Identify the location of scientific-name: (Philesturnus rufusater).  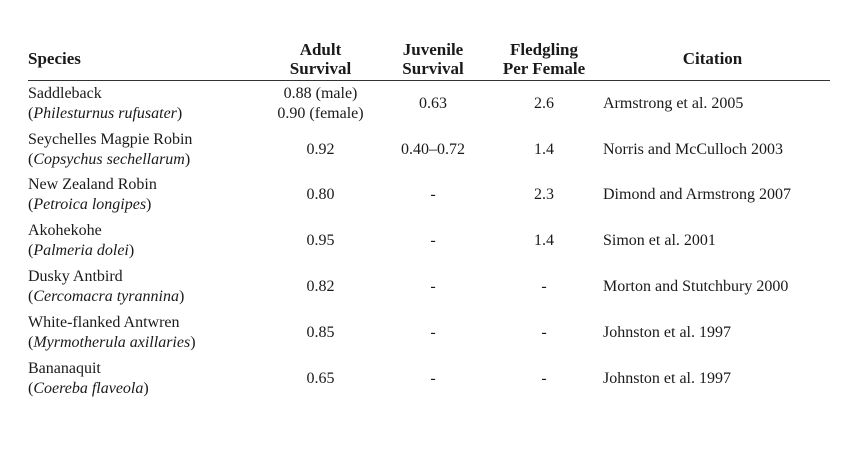
(105, 113).